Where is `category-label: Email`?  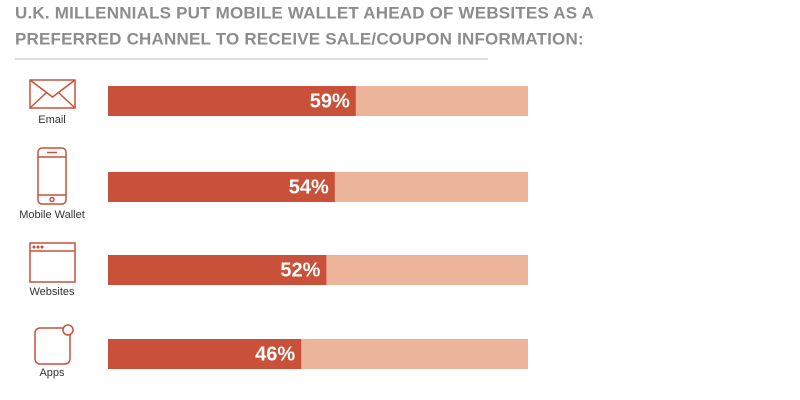 category-label: Email is located at coordinates (52, 120).